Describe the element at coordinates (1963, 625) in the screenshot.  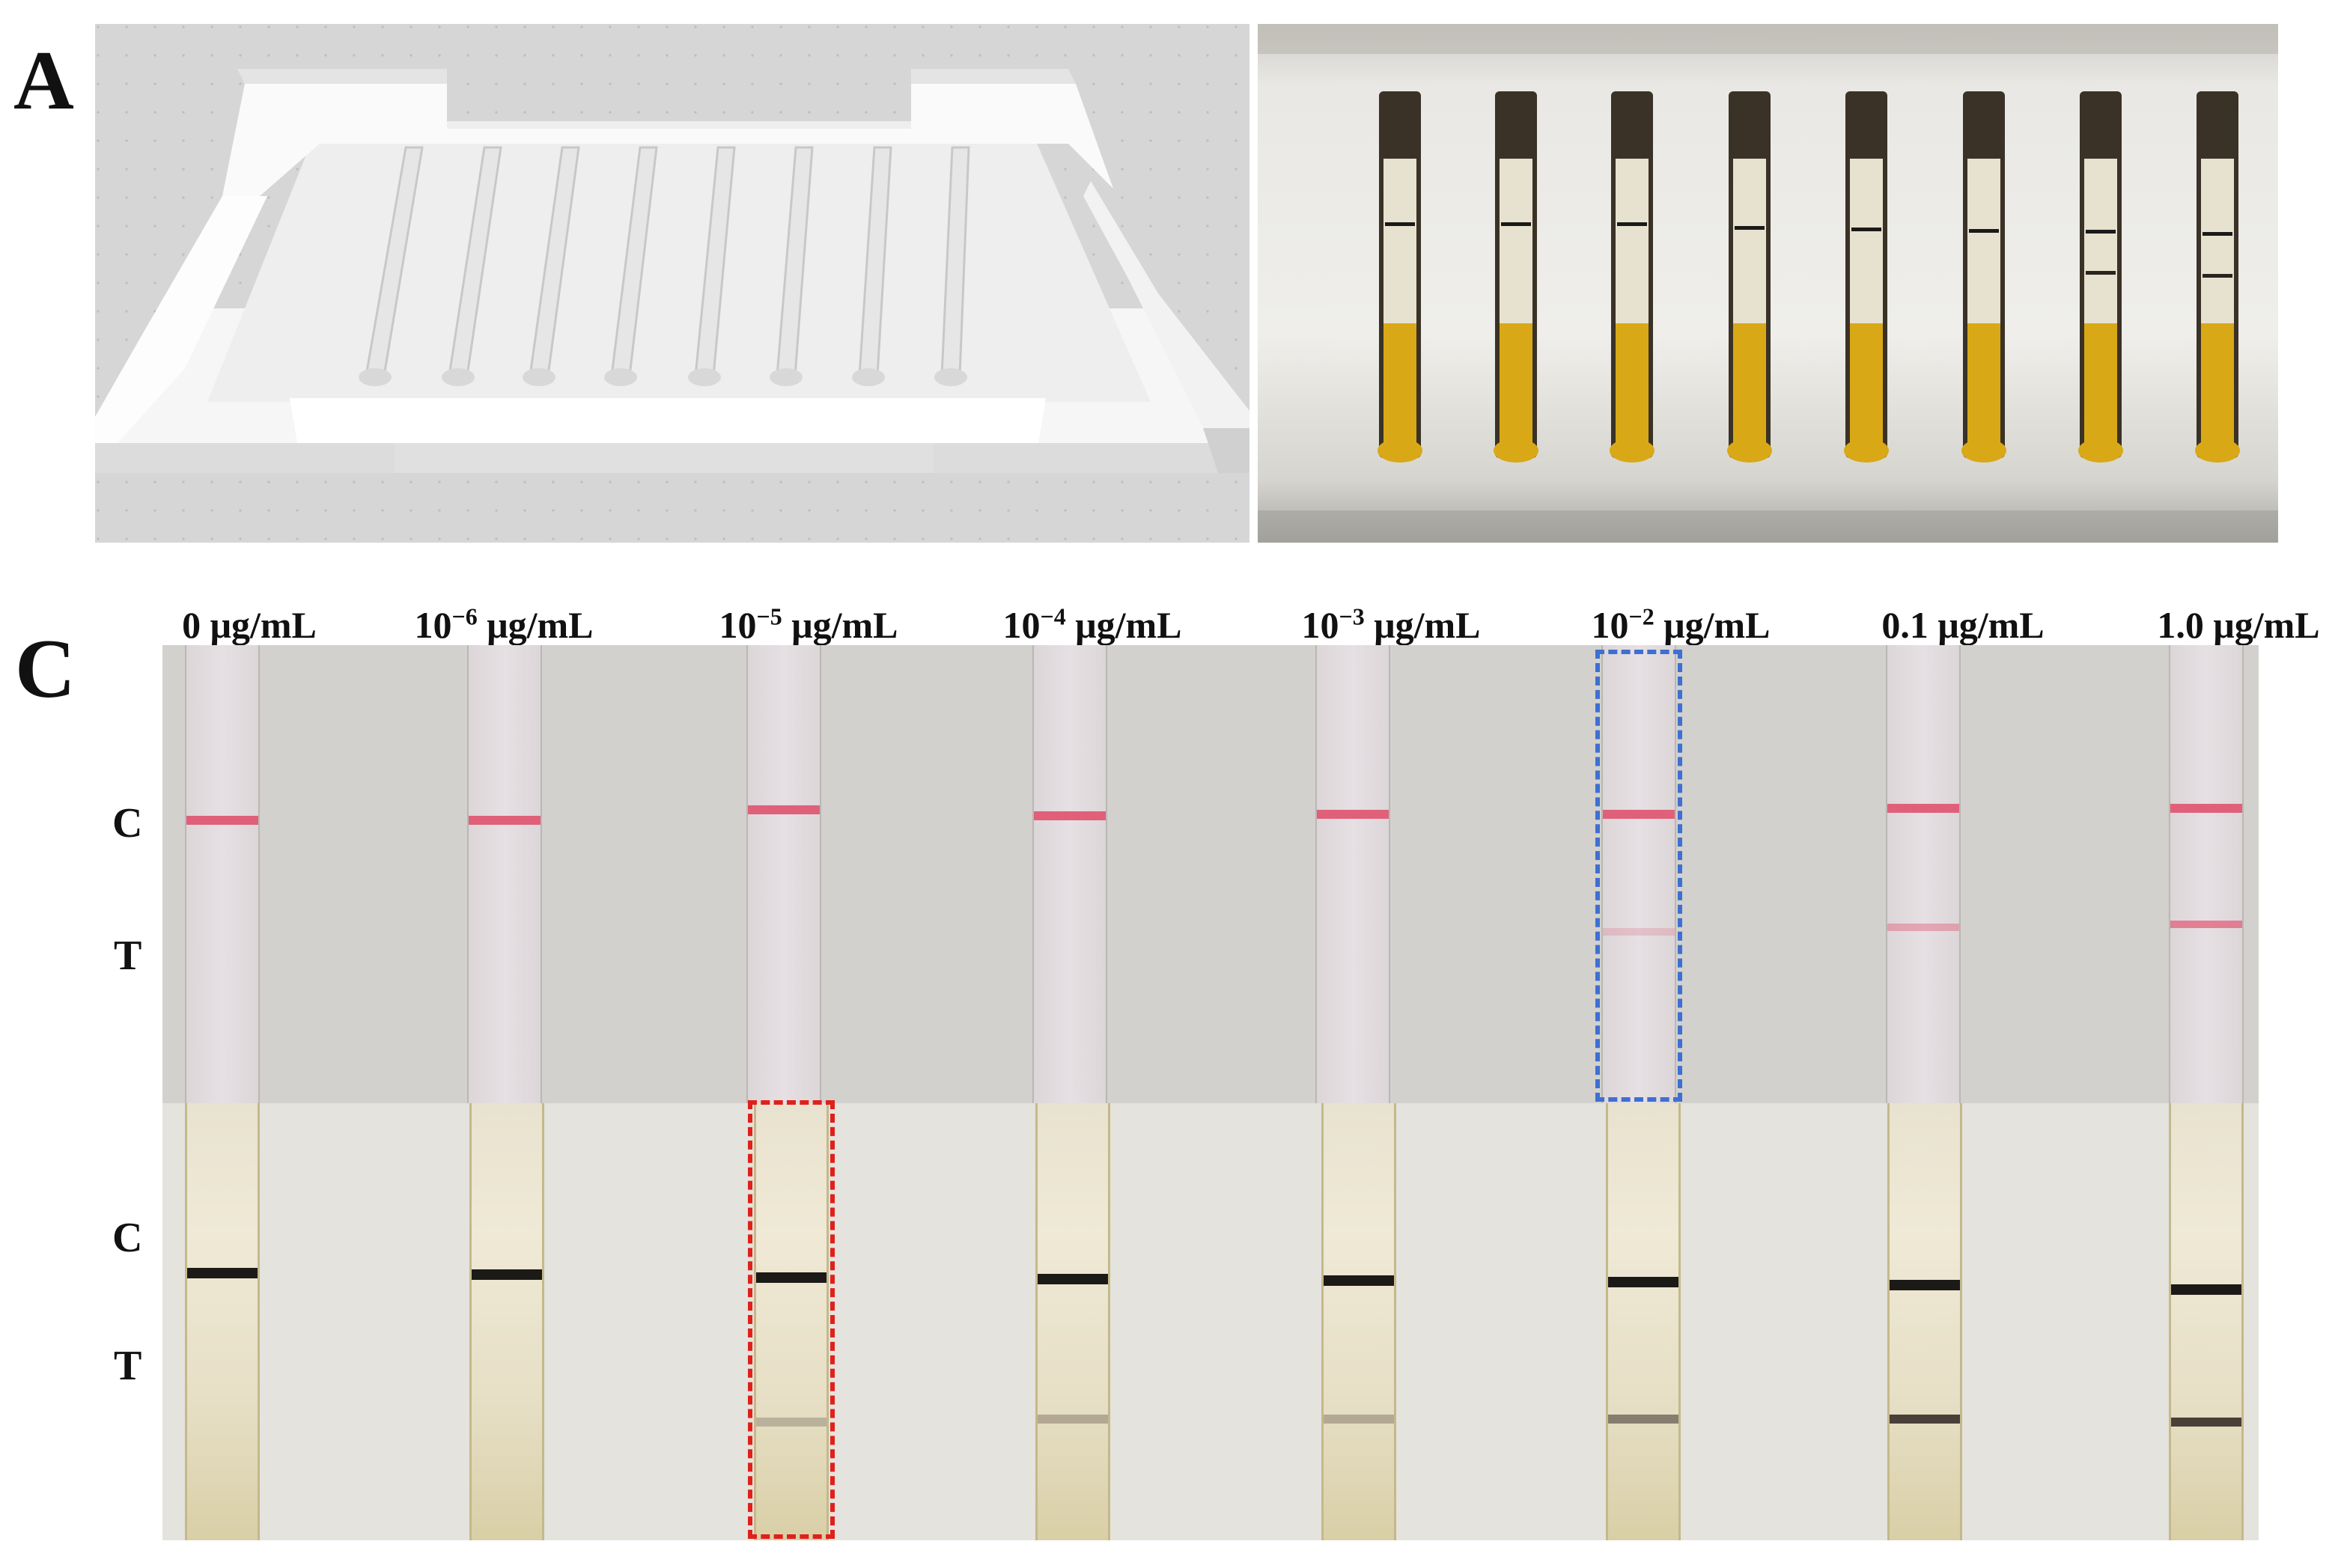
I see `concentration-label: 0.1 μg/mL` at that location.